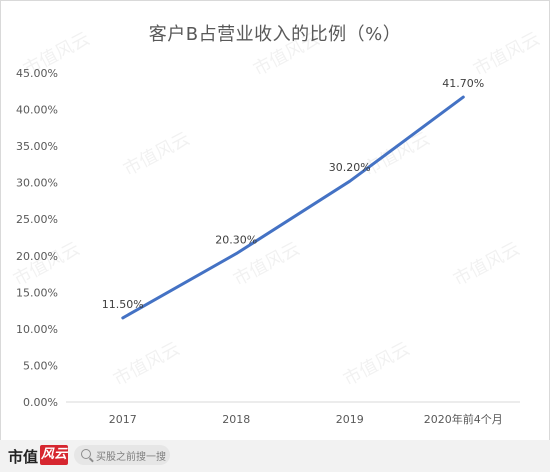 This screenshot has width=550, height=472. I want to click on brand-logo-badge: 风云, so click(54, 455).